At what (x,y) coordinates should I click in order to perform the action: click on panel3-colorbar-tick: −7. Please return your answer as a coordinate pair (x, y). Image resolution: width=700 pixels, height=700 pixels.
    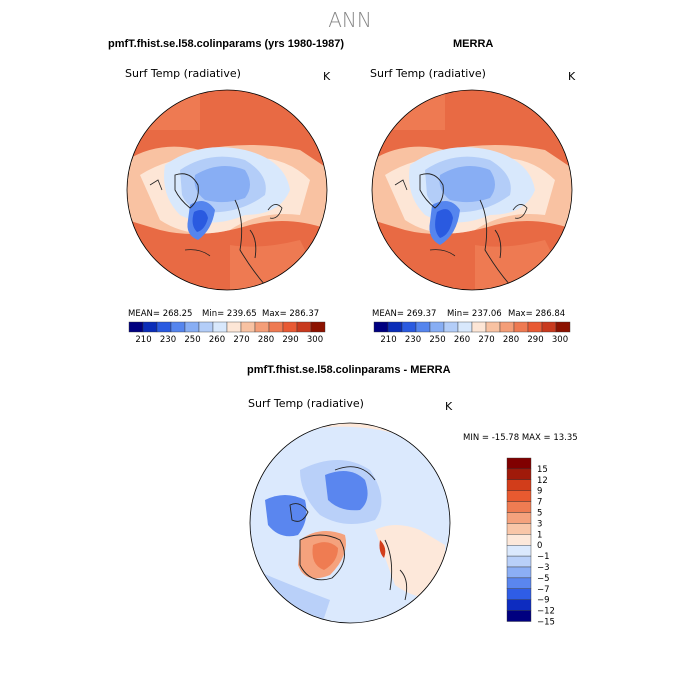
    Looking at the image, I should click on (543, 590).